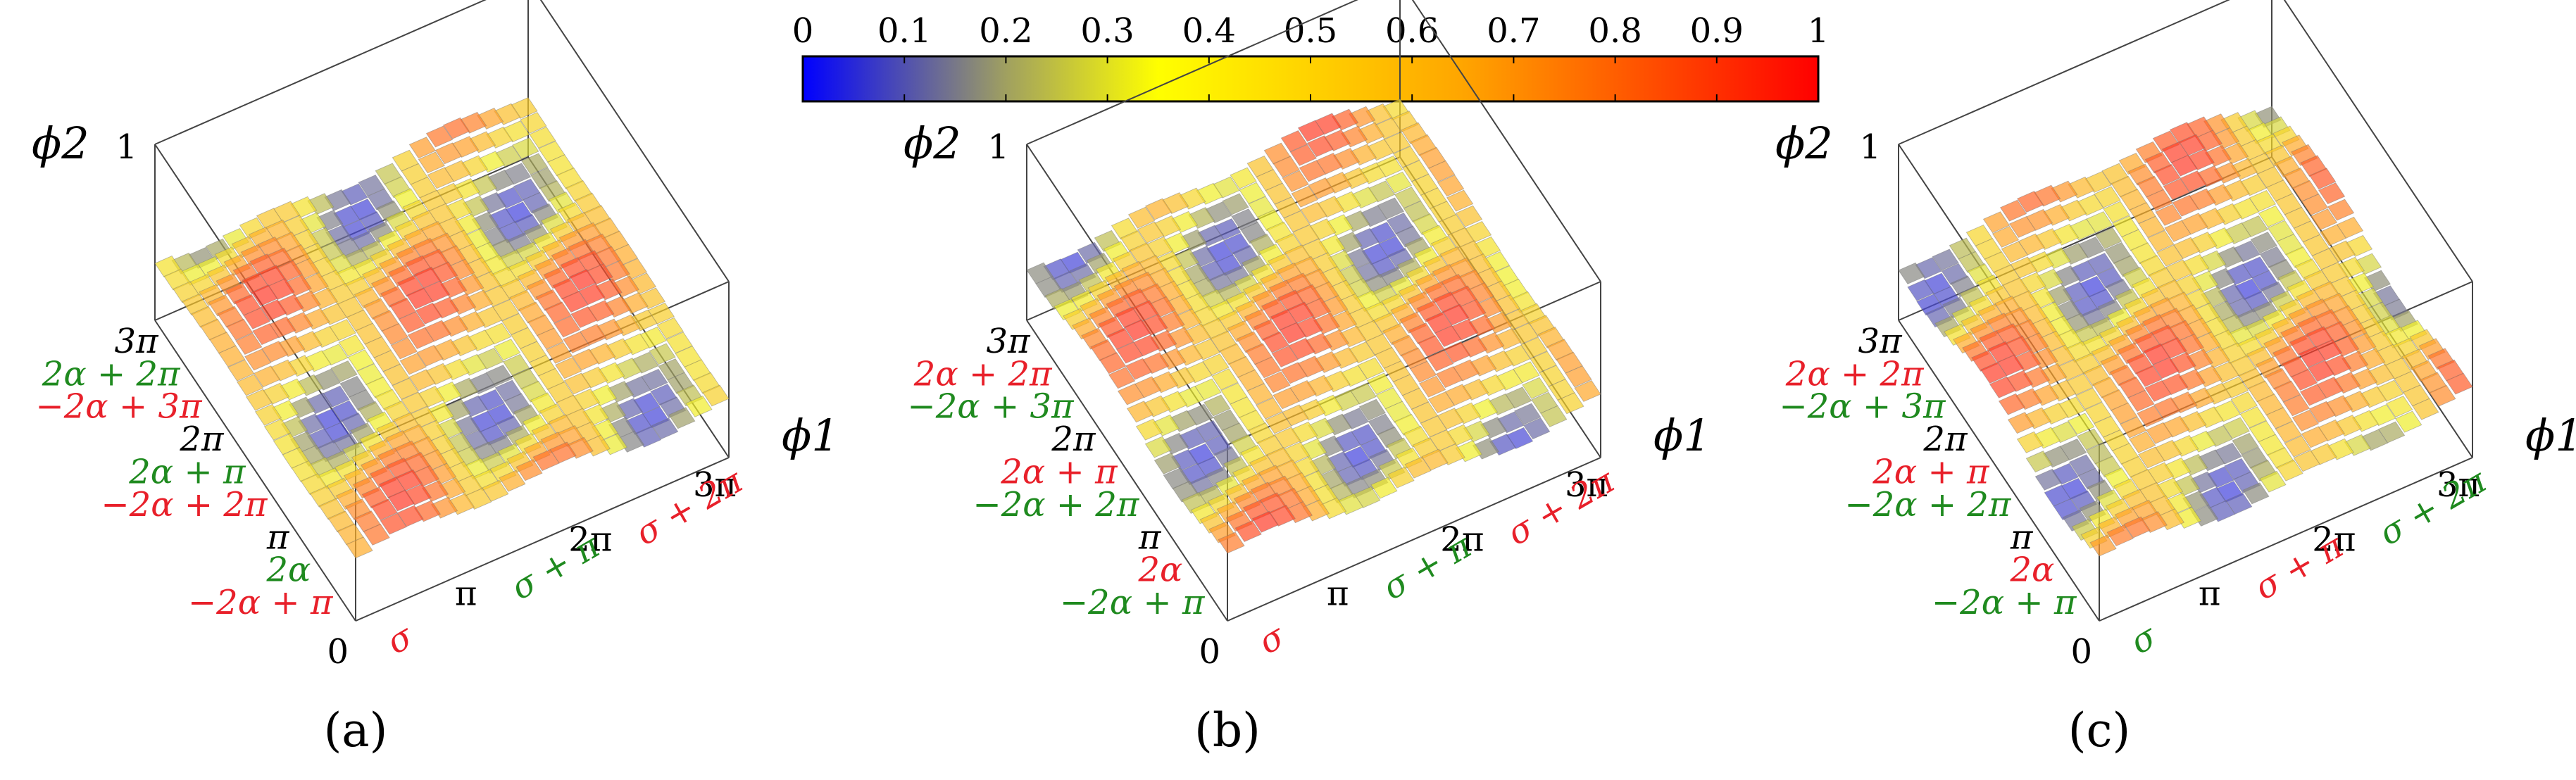  What do you see at coordinates (111, 374) in the screenshot?
I see `phi2-tick-label: 2α + 2π` at bounding box center [111, 374].